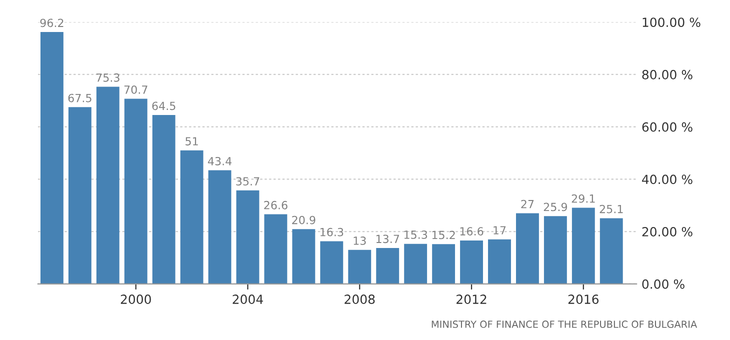 Image resolution: width=730 pixels, height=340 pixels. Describe the element at coordinates (276, 205) in the screenshot. I see `data-label: 26.6` at that location.